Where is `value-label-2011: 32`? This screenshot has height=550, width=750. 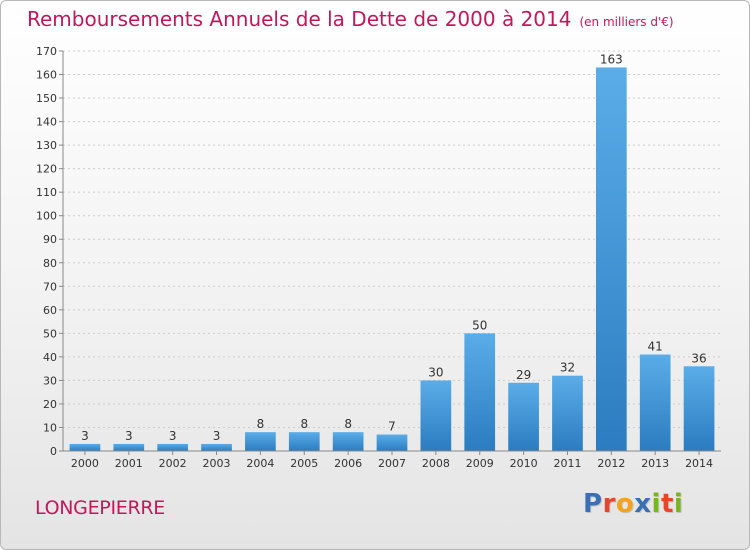 value-label-2011: 32 is located at coordinates (567, 368).